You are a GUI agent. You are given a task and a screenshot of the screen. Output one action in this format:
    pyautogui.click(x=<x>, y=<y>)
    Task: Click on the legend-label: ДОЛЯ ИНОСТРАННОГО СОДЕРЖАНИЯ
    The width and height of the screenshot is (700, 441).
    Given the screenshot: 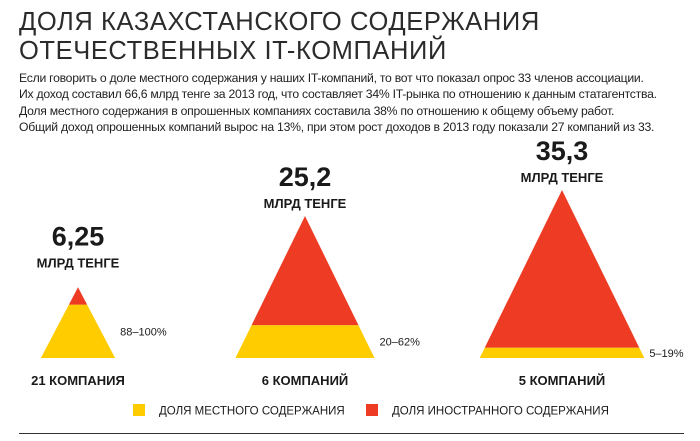 What is the action you would take?
    pyautogui.click(x=500, y=412)
    